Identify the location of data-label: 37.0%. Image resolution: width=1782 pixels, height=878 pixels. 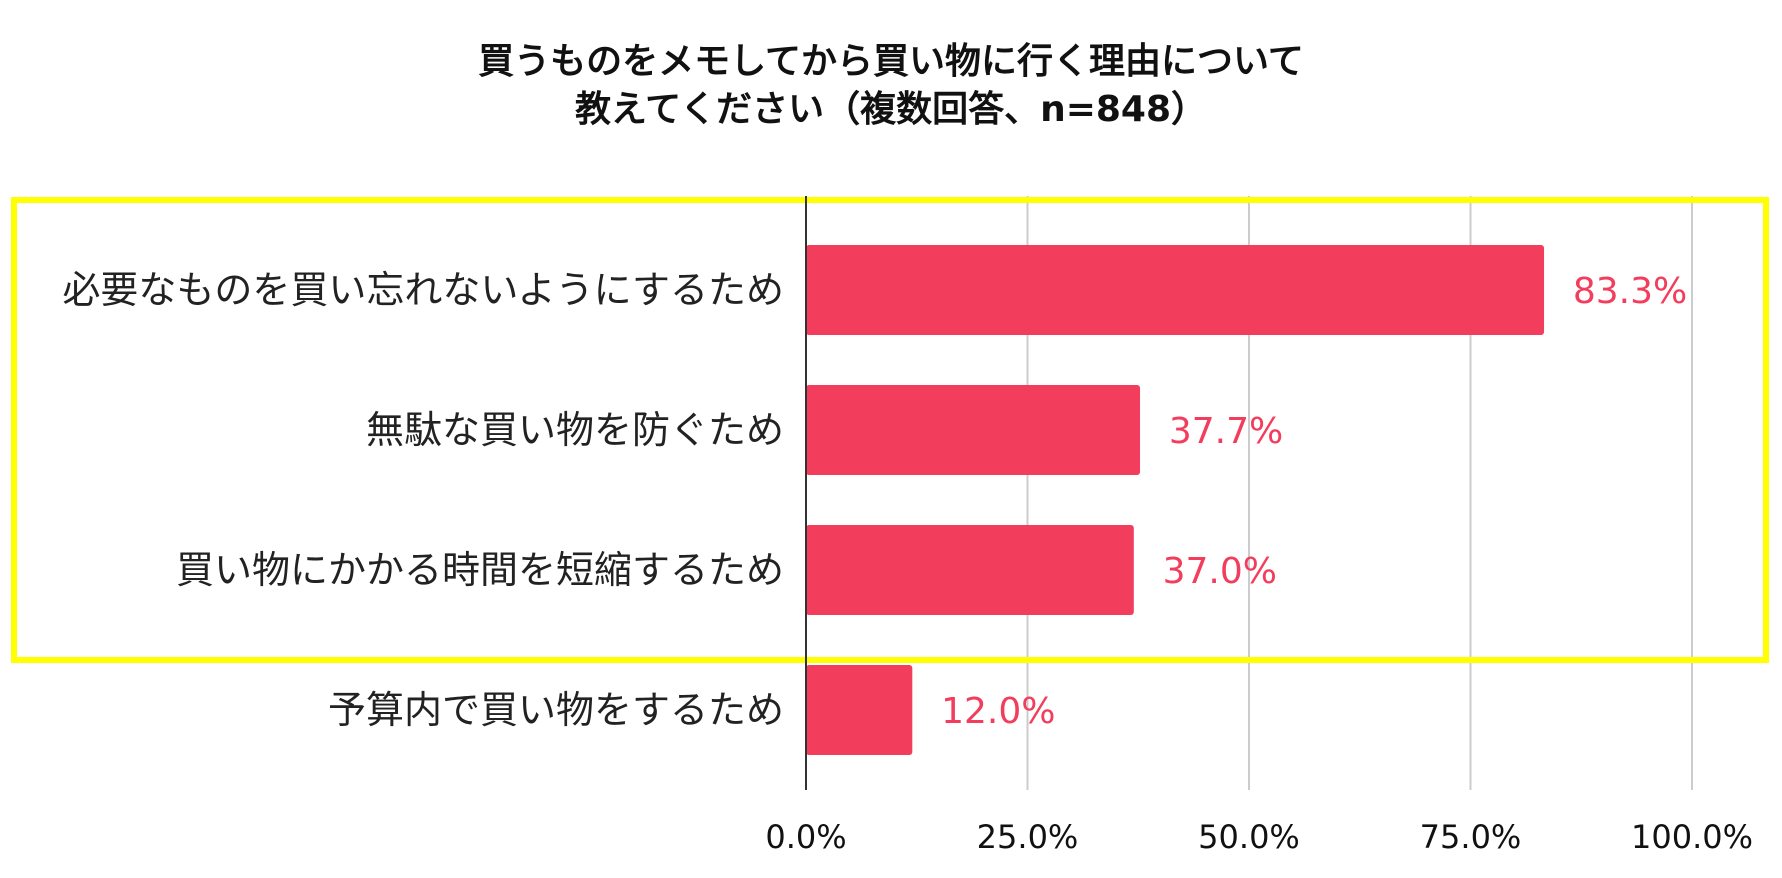
(1220, 571).